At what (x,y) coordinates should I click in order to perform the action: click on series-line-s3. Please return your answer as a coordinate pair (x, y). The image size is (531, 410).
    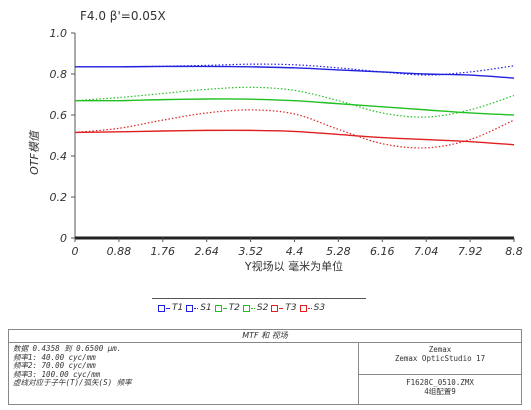
    Looking at the image, I should click on (294, 129).